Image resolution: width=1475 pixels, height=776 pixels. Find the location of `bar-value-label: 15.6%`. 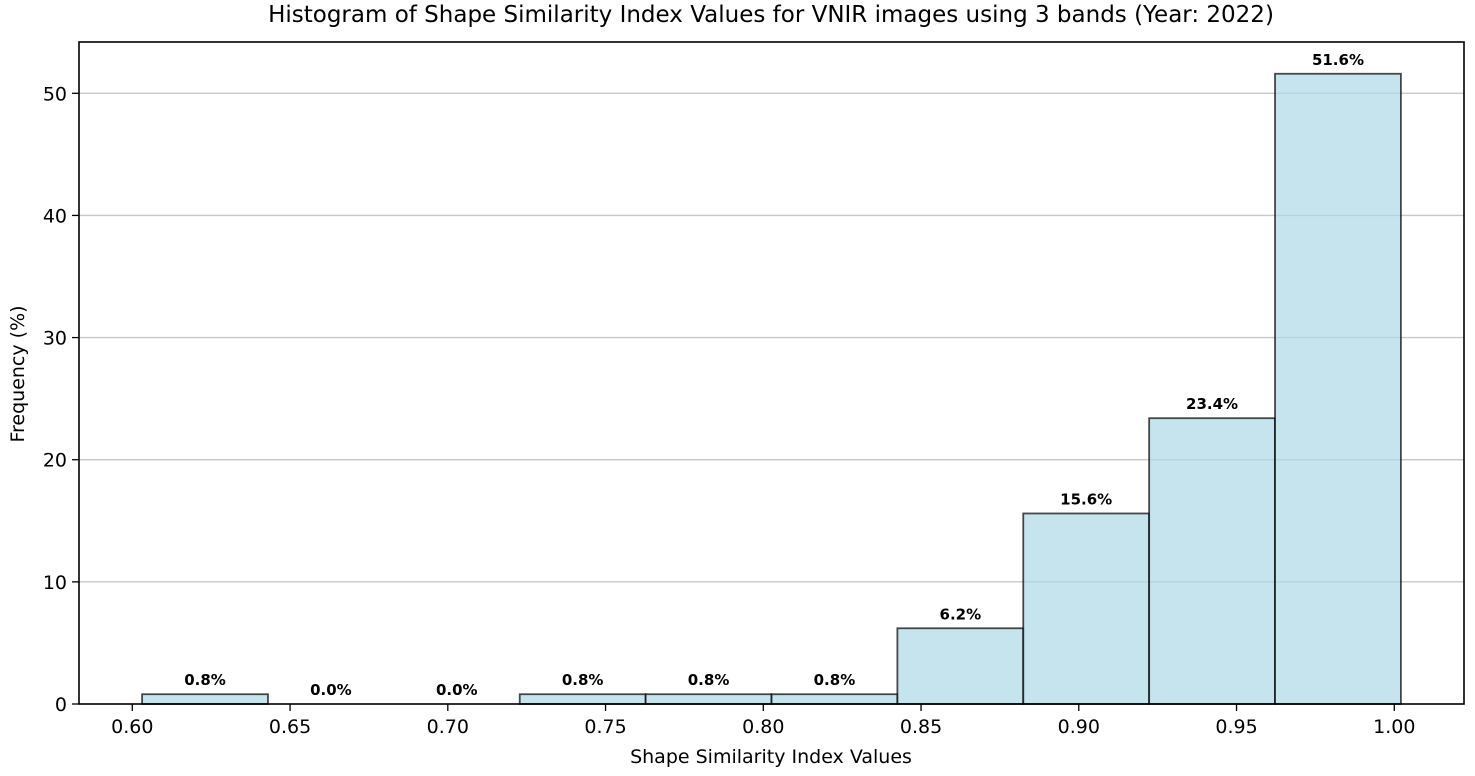

bar-value-label: 15.6% is located at coordinates (1086, 499).